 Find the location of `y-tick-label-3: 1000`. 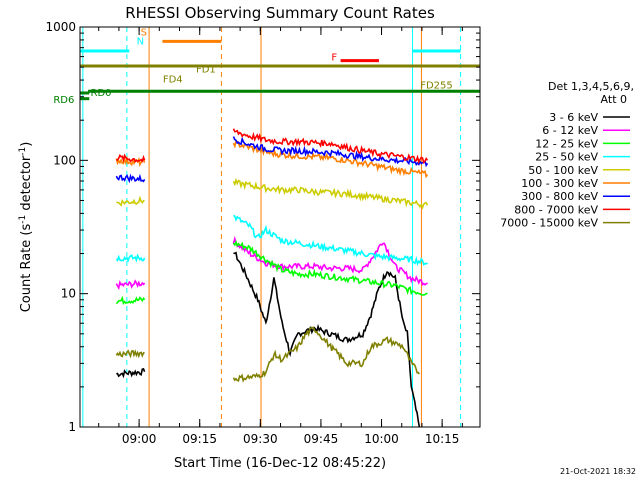

y-tick-label-3: 1000 is located at coordinates (60, 27).